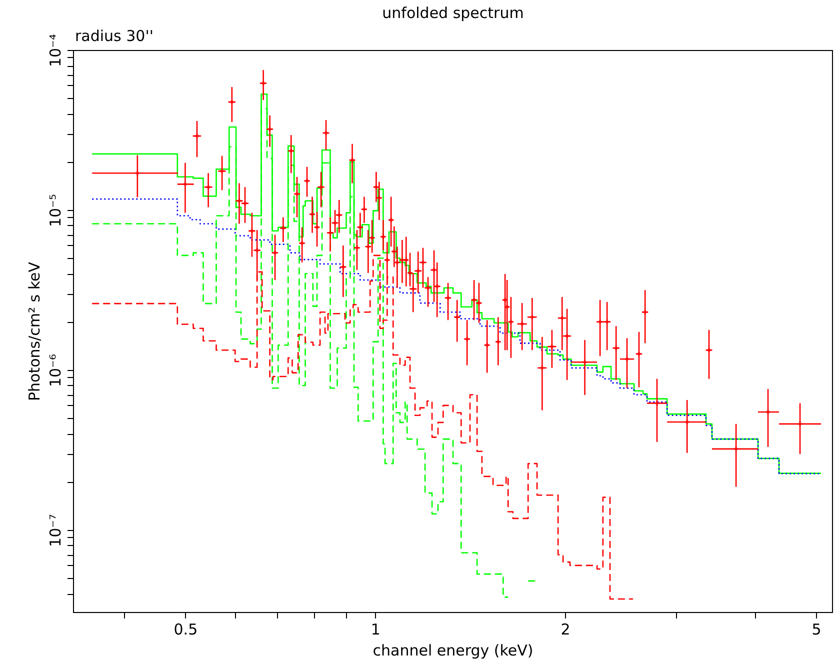  Describe the element at coordinates (453, 651) in the screenshot. I see `x-axis-title: channel energy (keV)` at that location.